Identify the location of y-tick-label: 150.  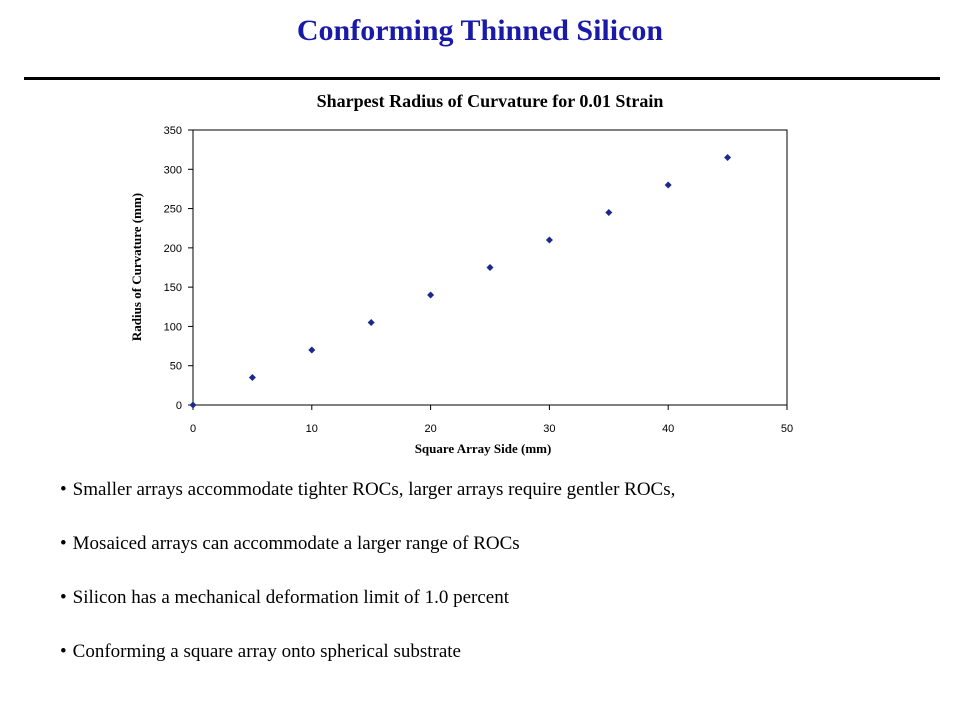
(173, 288).